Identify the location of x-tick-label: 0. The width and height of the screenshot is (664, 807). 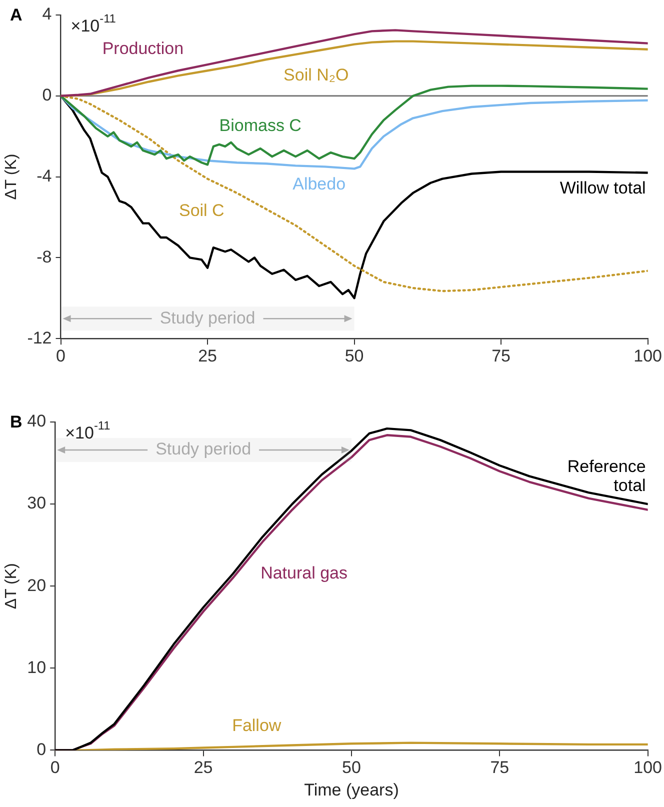
(61, 356).